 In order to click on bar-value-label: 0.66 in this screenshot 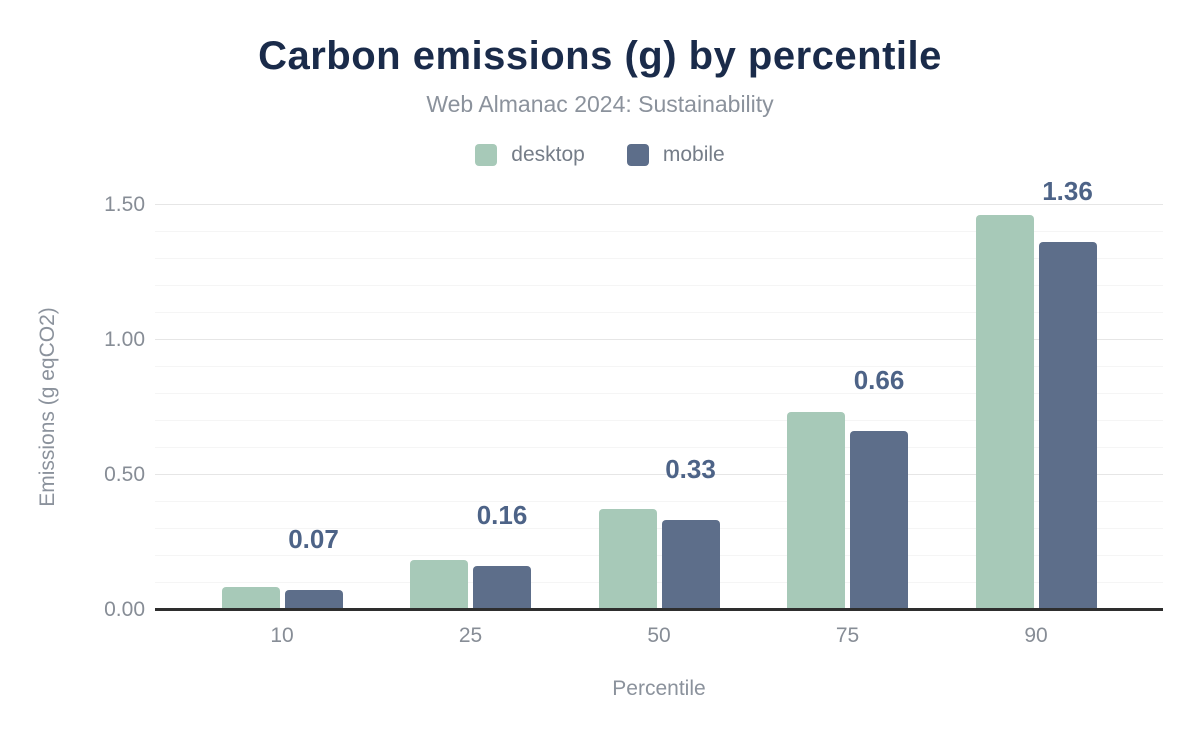, I will do `click(879, 379)`.